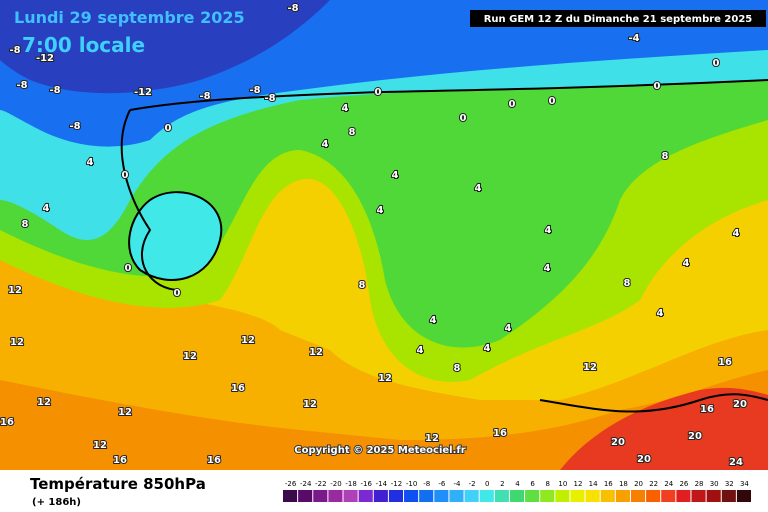 This screenshot has width=768, height=512. Describe the element at coordinates (517, 484) in the screenshot. I see `colorbar-tick-label: 4` at that location.